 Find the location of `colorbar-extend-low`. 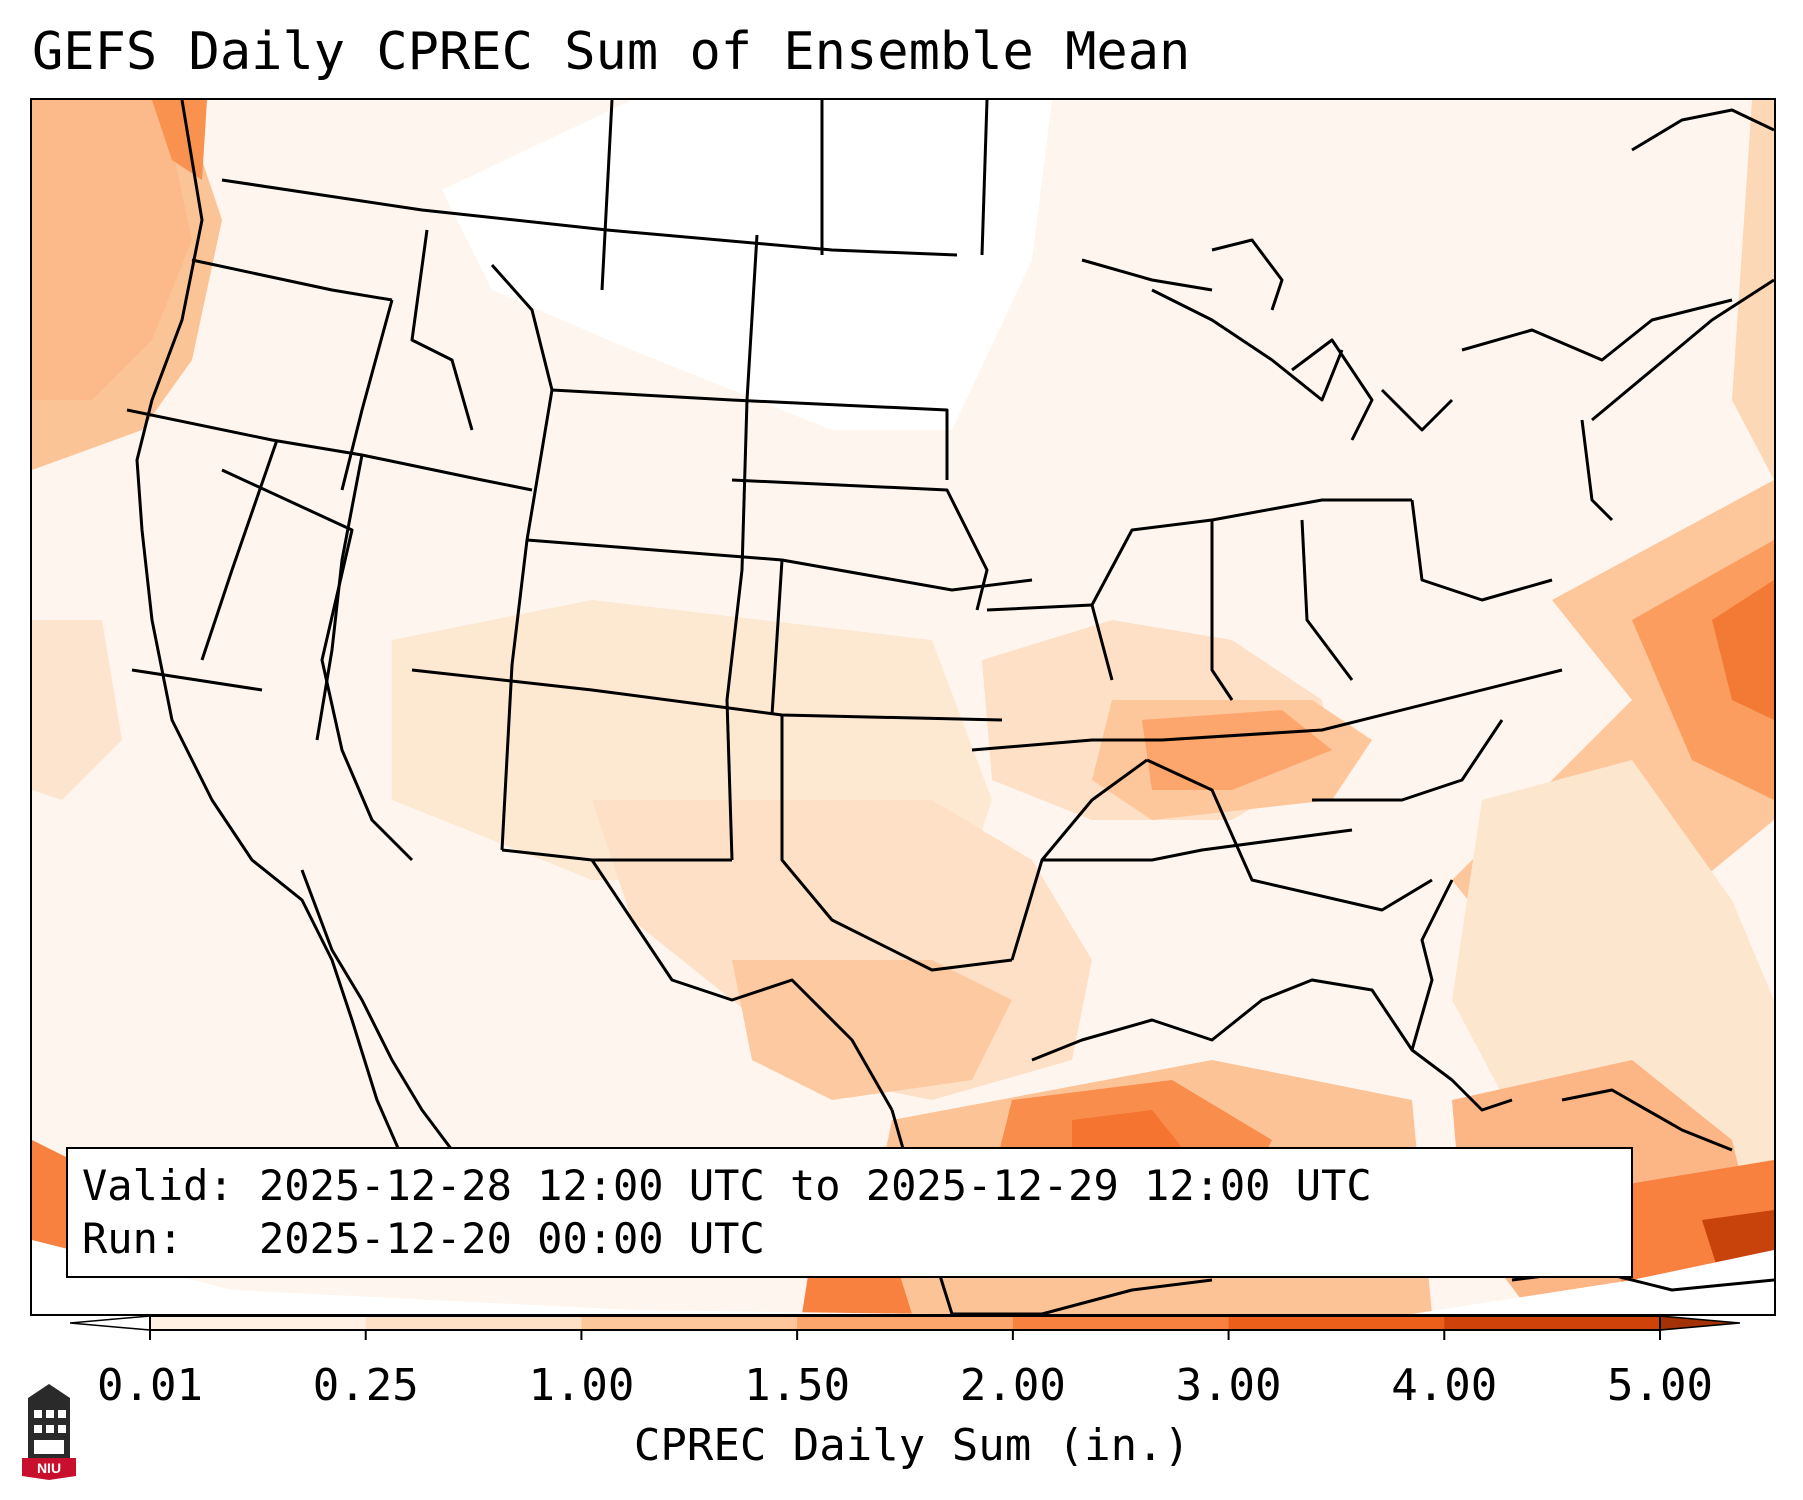

colorbar-extend-low is located at coordinates (110, 1323).